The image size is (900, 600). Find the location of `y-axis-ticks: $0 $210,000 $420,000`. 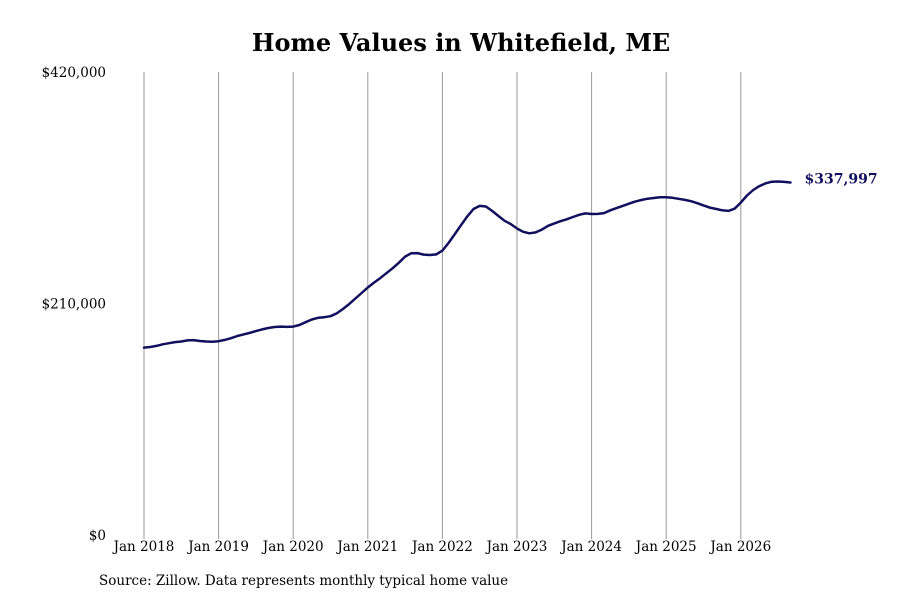

y-axis-ticks: $0 $210,000 $420,000 is located at coordinates (74, 304).